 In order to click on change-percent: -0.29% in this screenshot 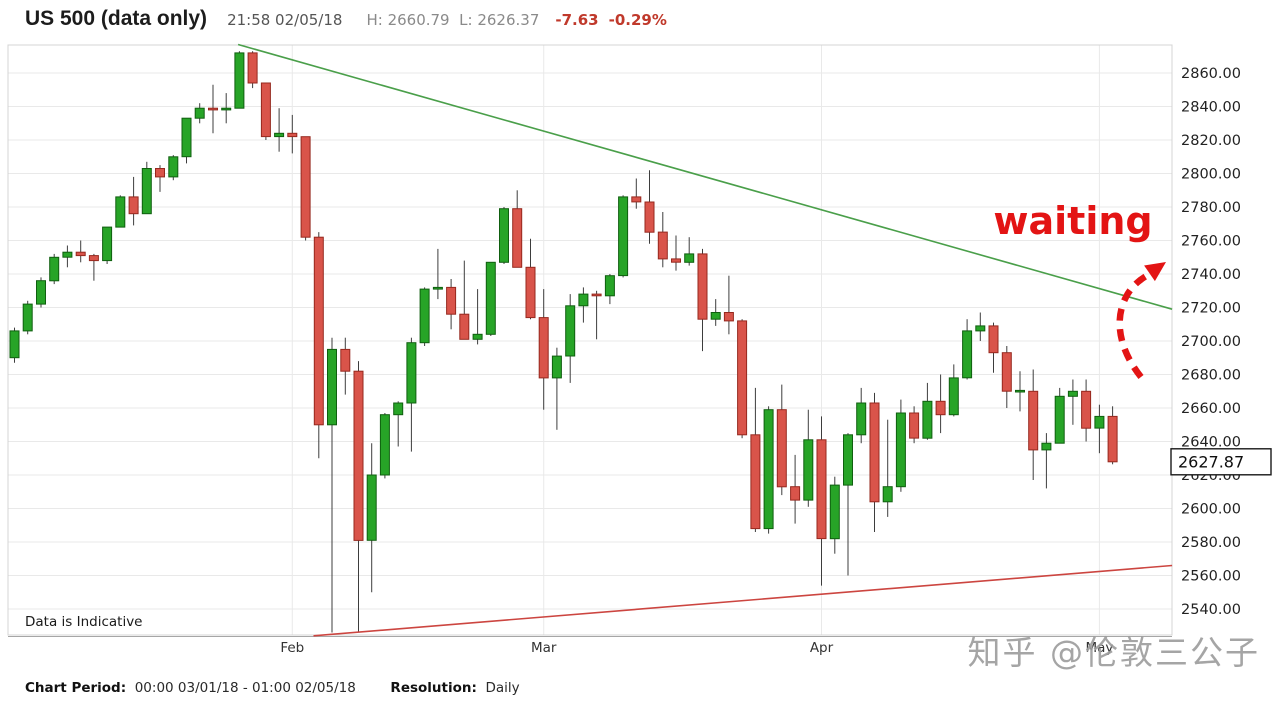, I will do `click(637, 20)`.